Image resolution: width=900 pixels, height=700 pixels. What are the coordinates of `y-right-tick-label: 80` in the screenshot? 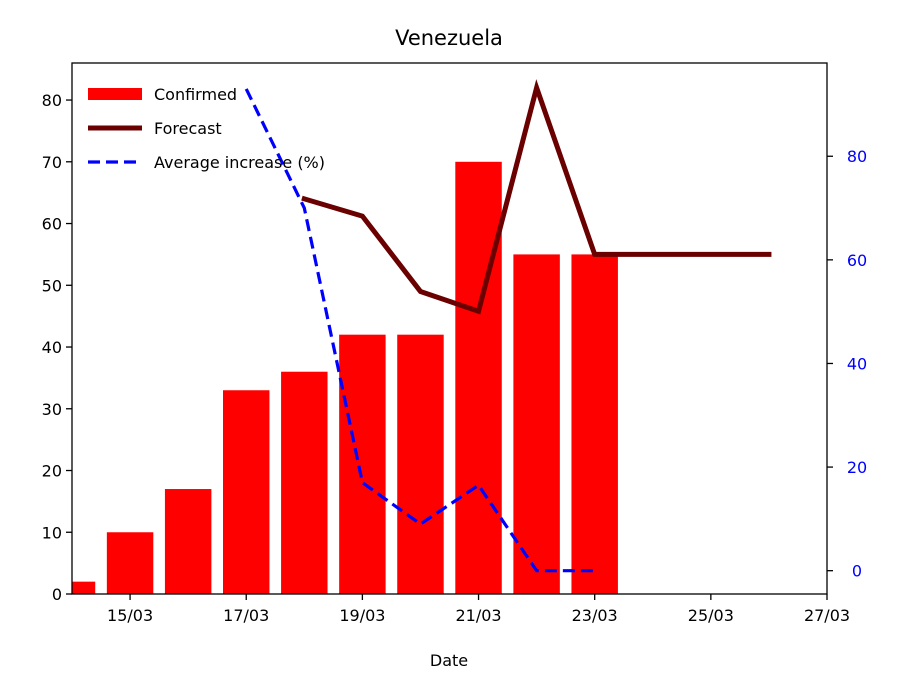 It's located at (857, 156).